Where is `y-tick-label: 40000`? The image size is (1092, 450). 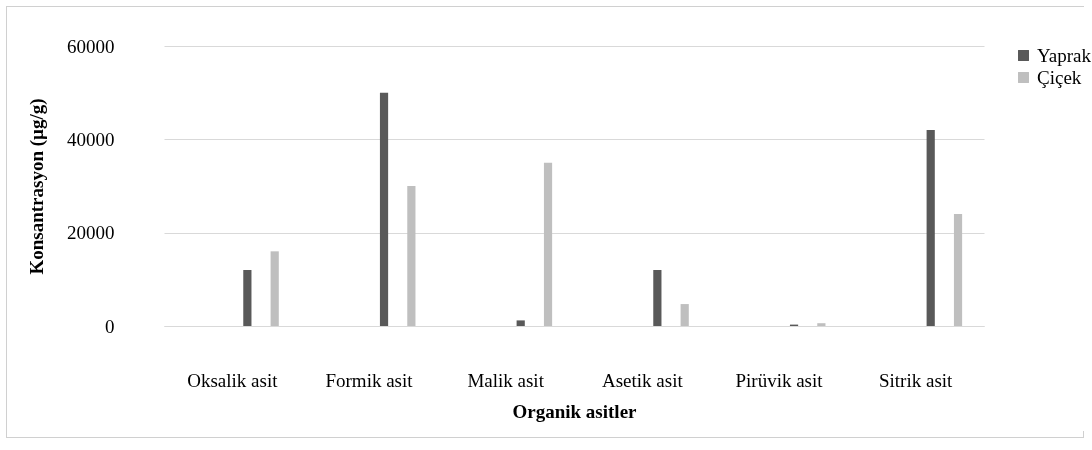
y-tick-label: 40000 is located at coordinates (91, 139).